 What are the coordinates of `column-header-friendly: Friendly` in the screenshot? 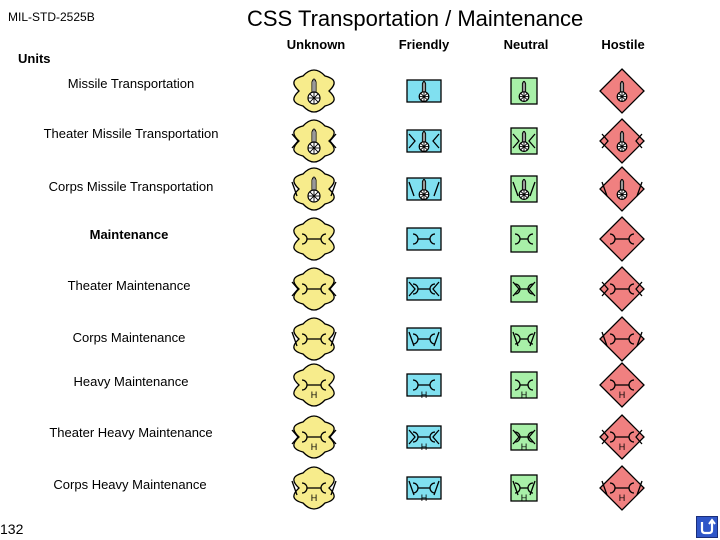 It's located at (424, 44).